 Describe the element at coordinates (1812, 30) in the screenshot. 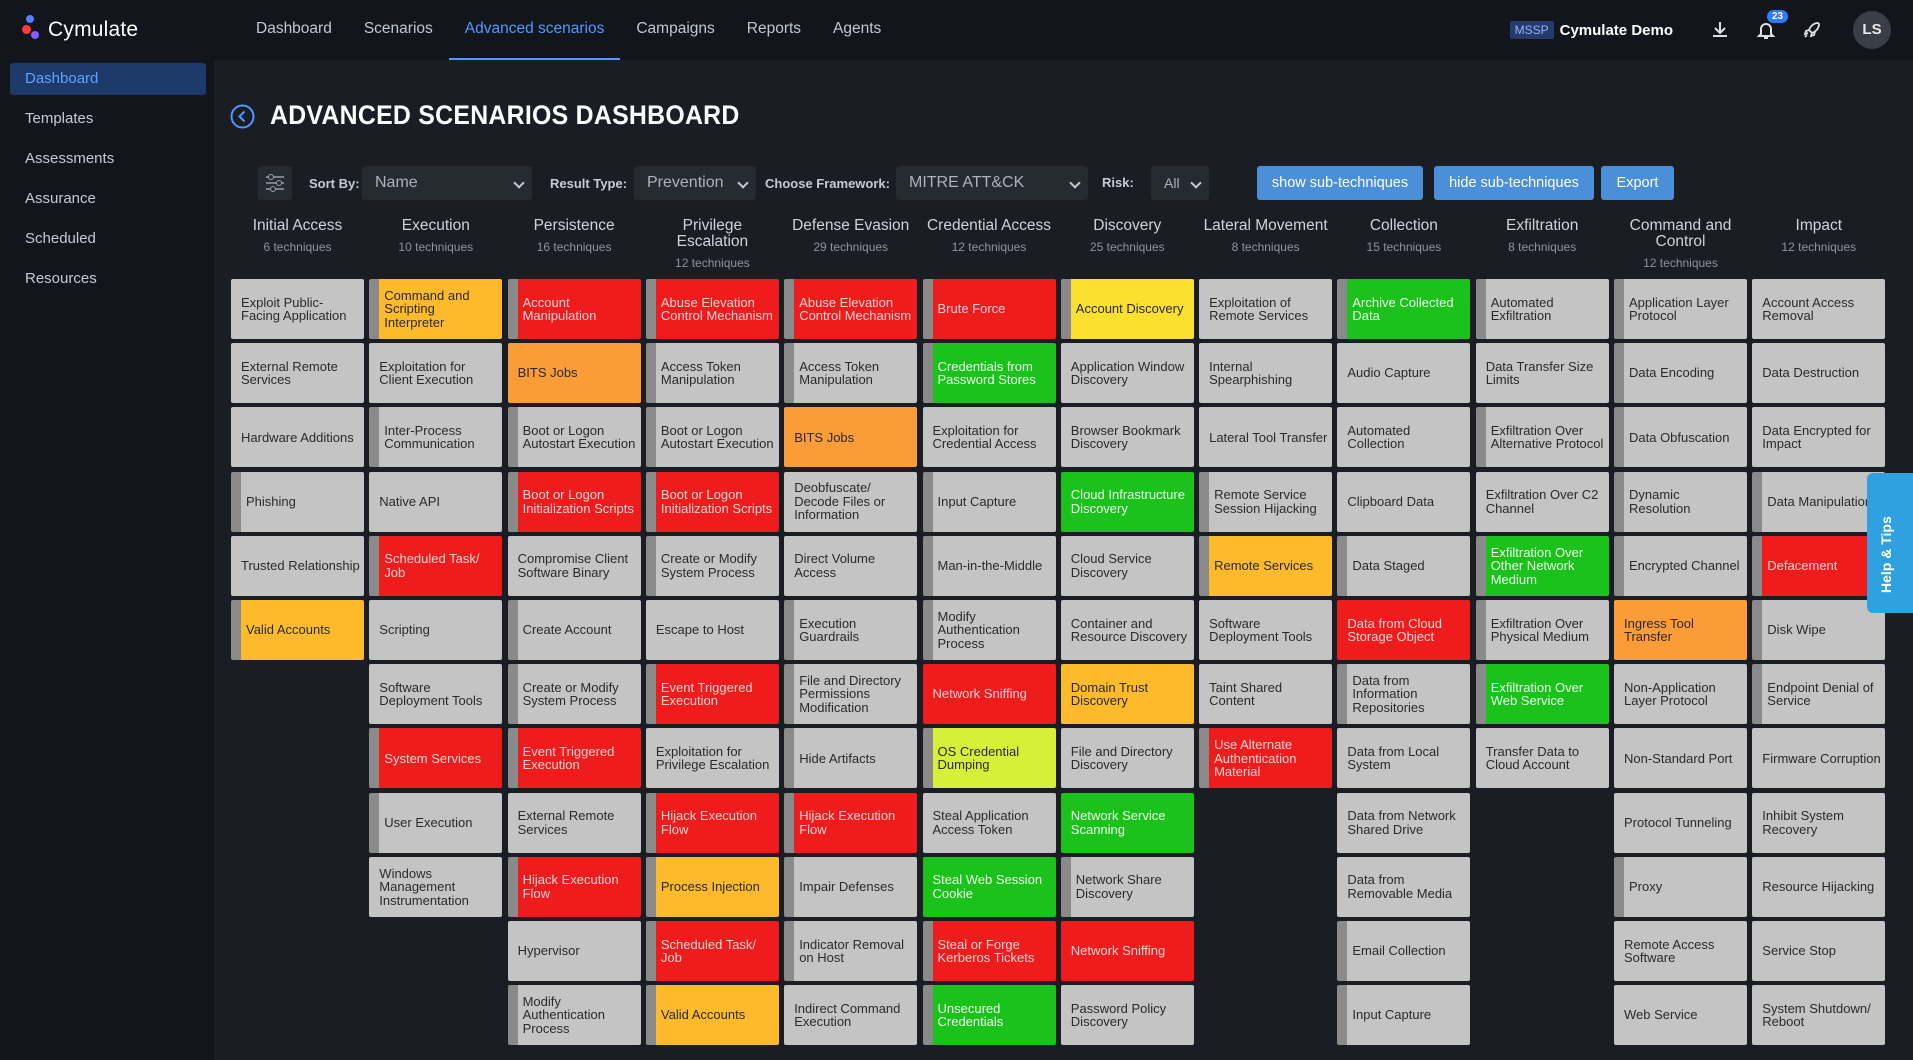

I see `rocket-icon` at that location.